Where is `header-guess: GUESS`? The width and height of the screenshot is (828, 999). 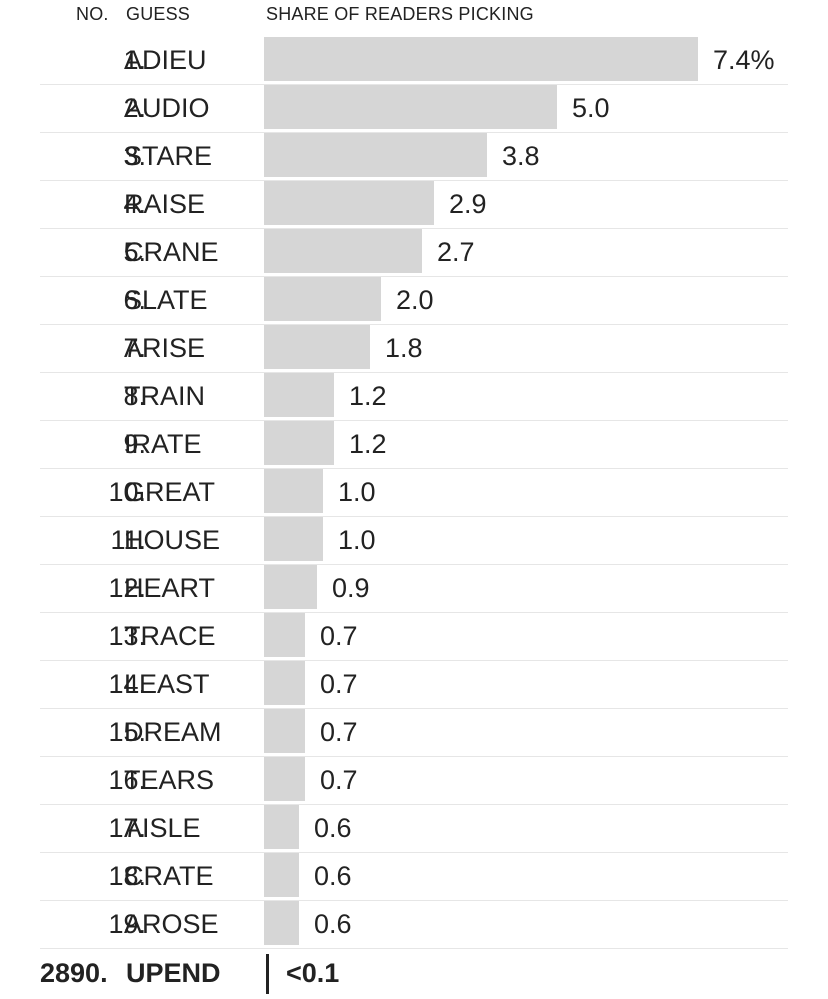 header-guess: GUESS is located at coordinates (158, 14).